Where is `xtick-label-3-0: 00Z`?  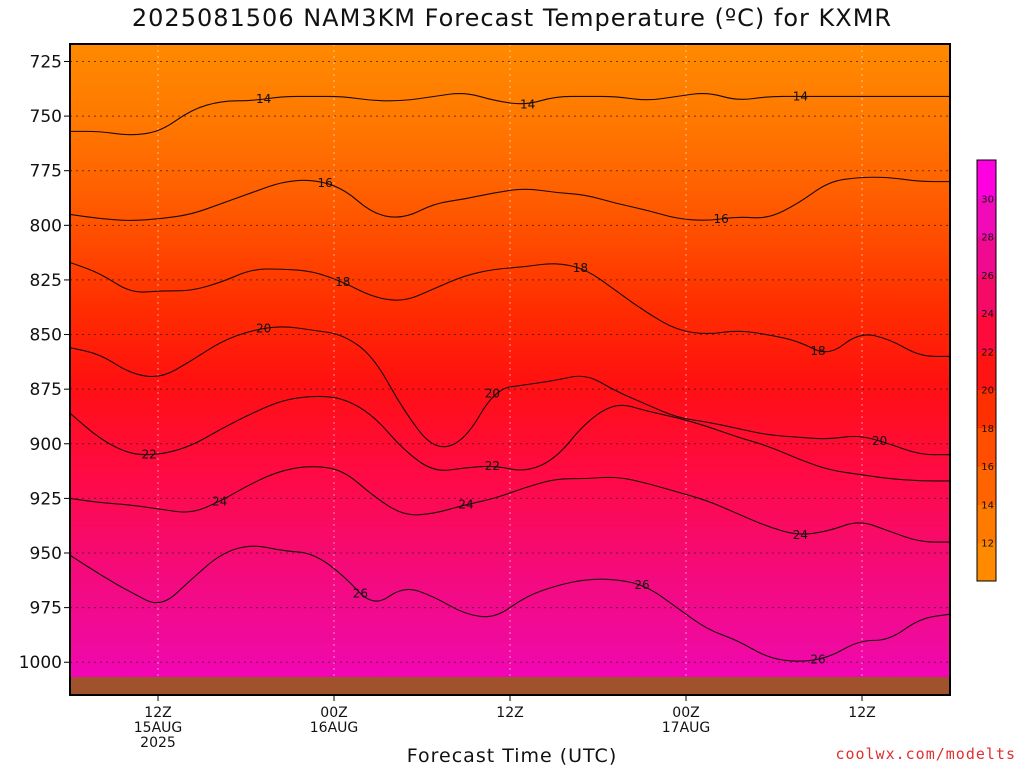 xtick-label-3-0: 00Z is located at coordinates (685, 713).